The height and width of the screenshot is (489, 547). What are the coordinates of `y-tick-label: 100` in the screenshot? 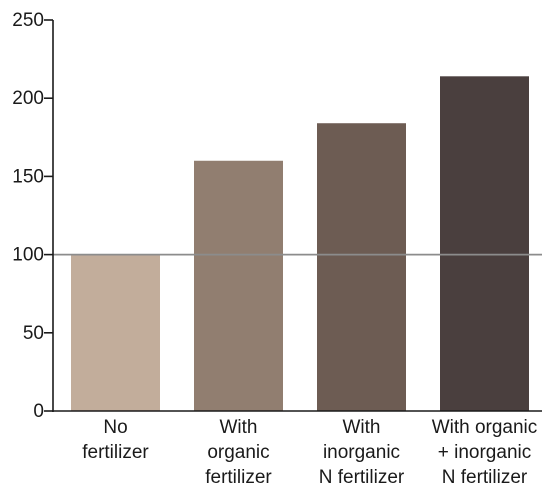 It's located at (28, 255).